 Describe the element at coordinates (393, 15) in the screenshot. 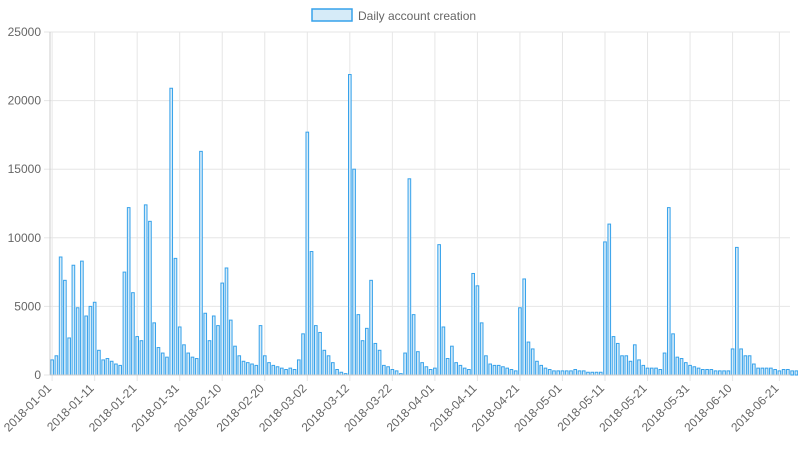

I see `legend: Daily account creation` at that location.